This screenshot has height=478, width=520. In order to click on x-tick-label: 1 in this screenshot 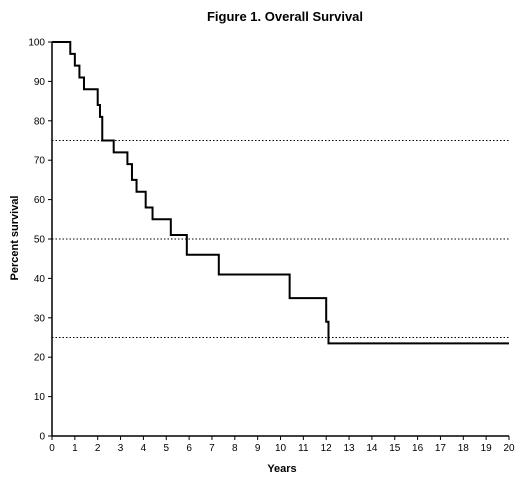, I will do `click(75, 448)`.